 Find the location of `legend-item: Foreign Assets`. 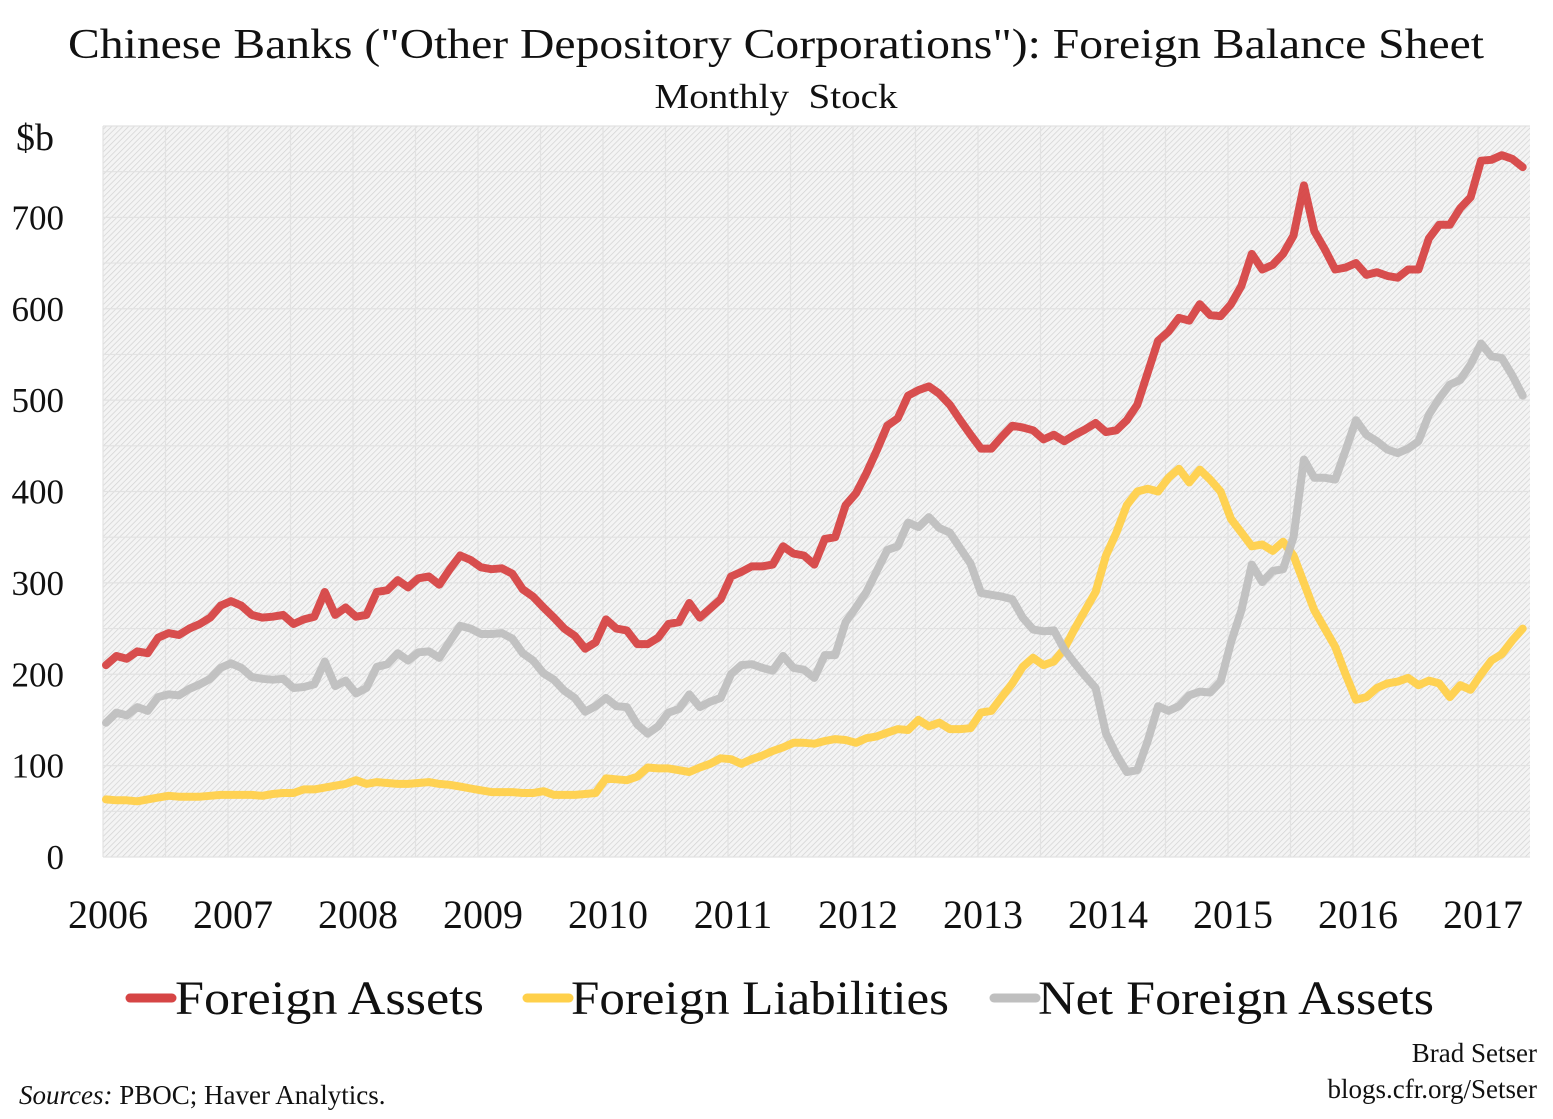

legend-item: Foreign Assets is located at coordinates (304, 998).